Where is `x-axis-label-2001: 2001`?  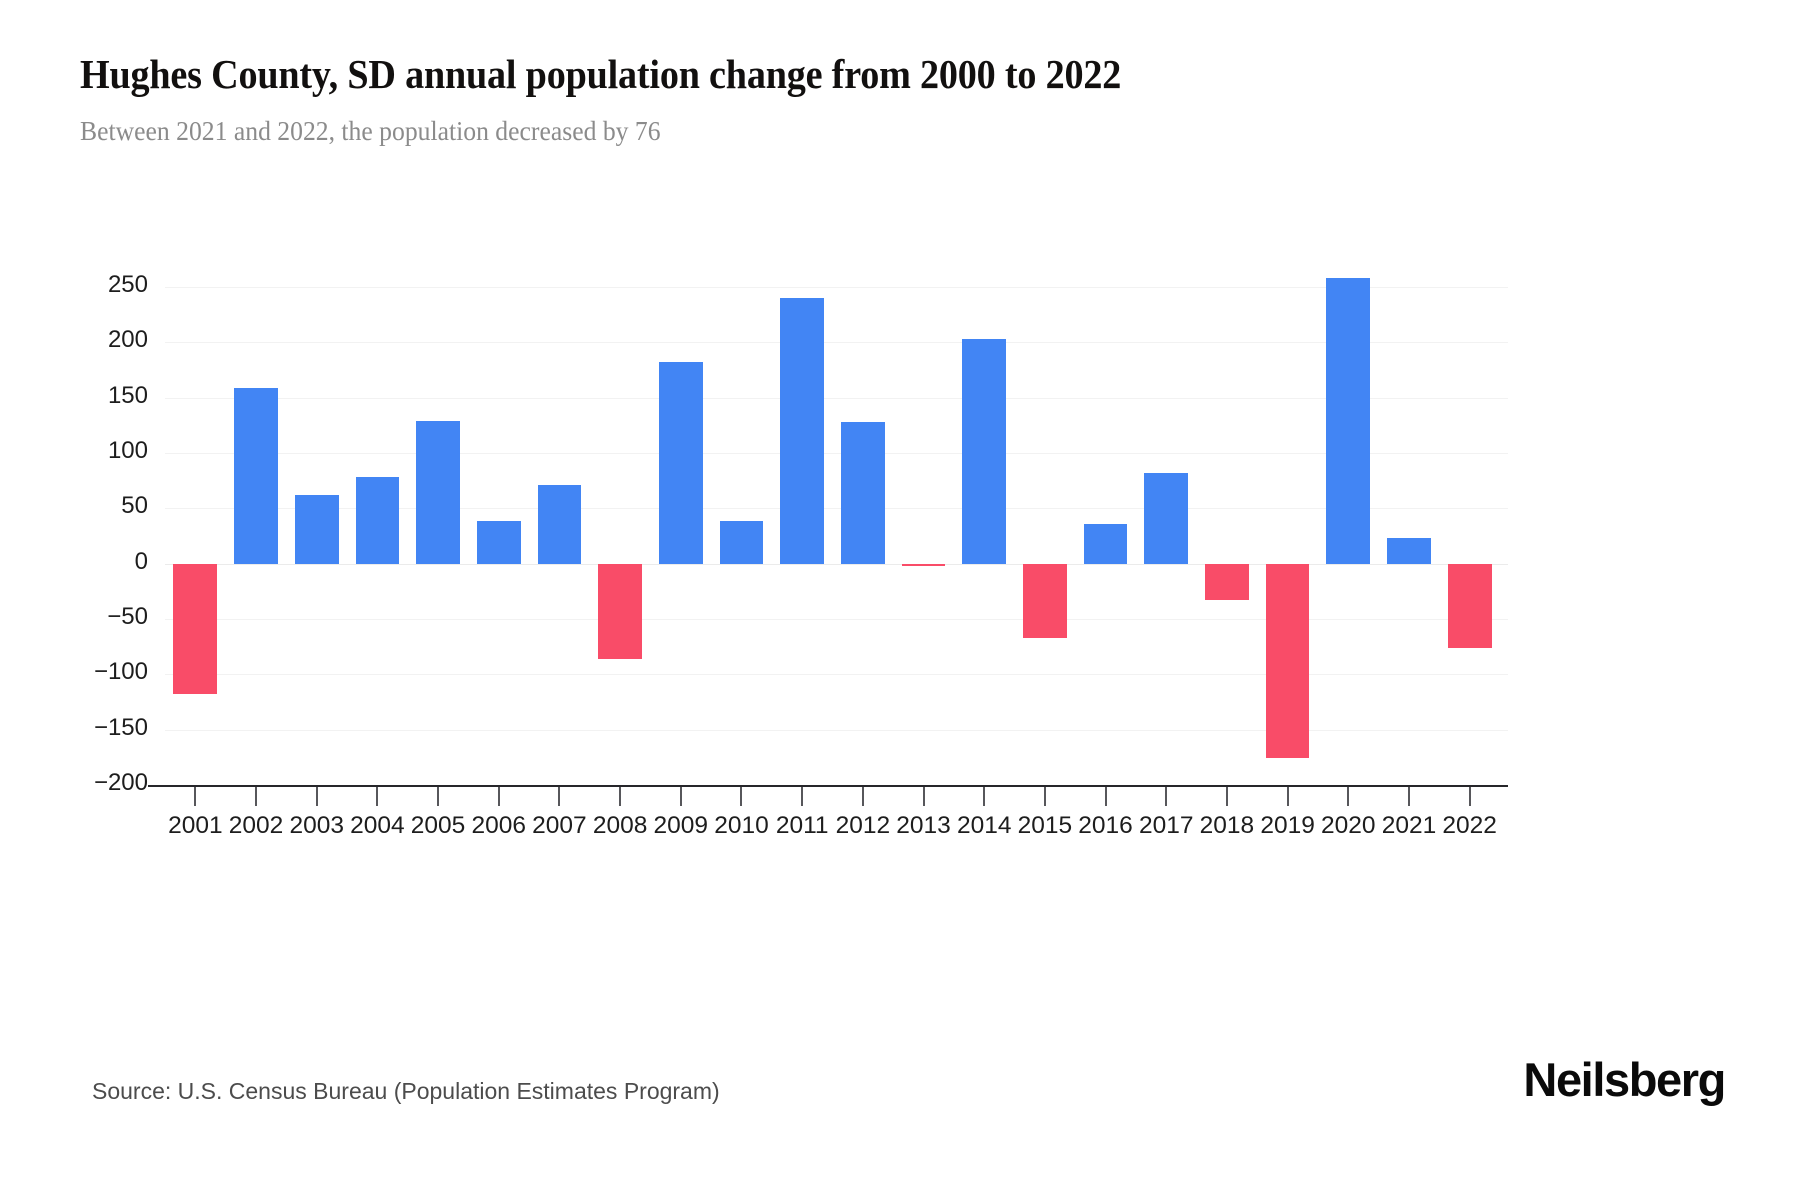
x-axis-label-2001: 2001 is located at coordinates (195, 825).